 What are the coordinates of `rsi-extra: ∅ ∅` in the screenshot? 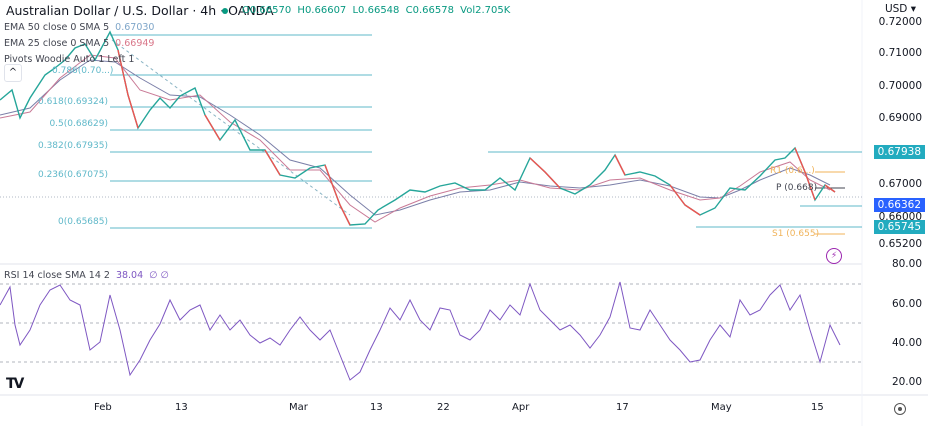 It's located at (159, 275).